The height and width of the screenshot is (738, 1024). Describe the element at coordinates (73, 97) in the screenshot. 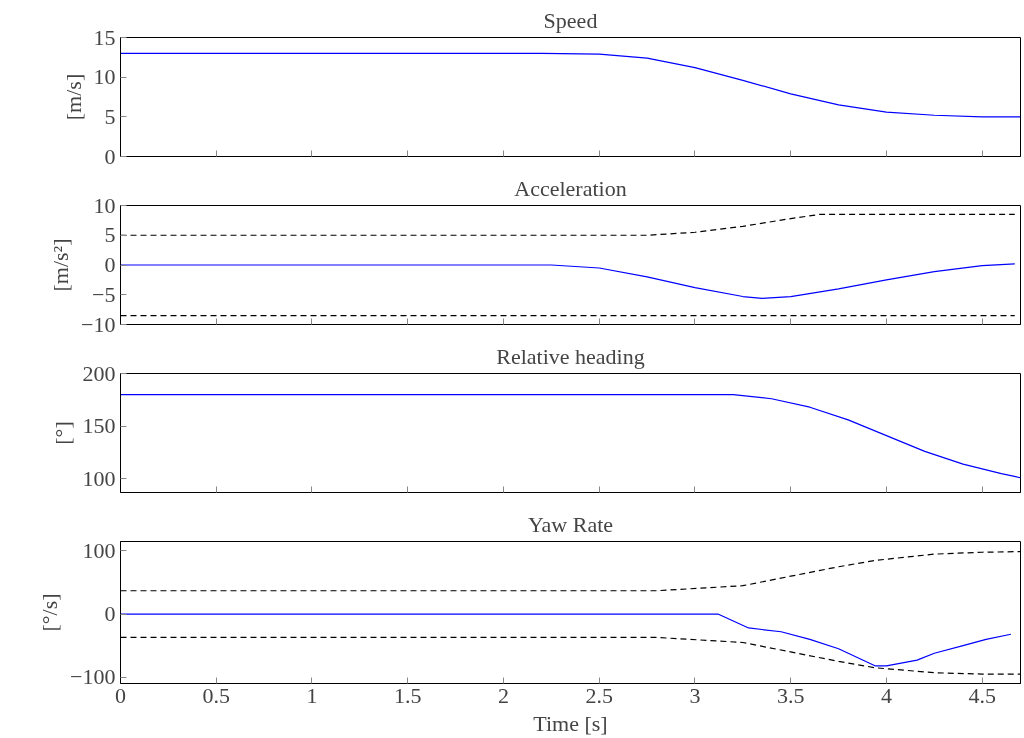

I see `y-axis-title: [m/s]` at that location.